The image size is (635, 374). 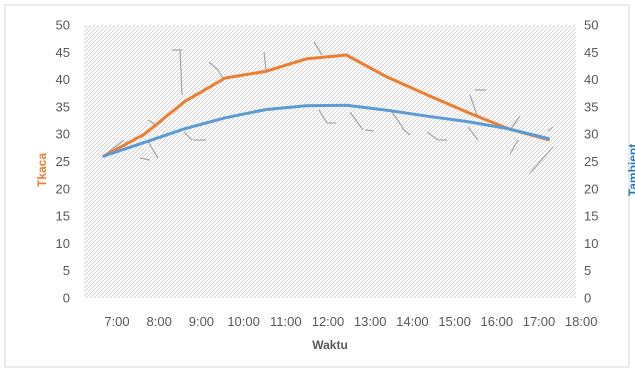 I want to click on right-y-axis: 0 5 10 15 20 25 30 35 40 45 50, so click(x=591, y=162).